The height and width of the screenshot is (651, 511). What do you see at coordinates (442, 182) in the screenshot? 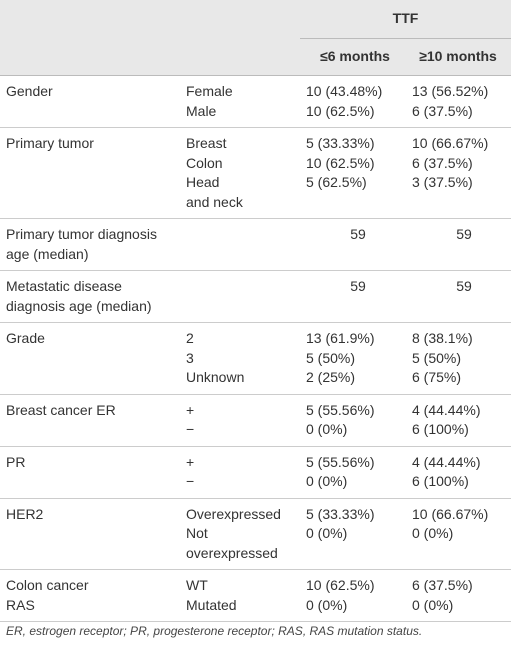
I see `cell-value: 3 (37.5%)` at bounding box center [442, 182].